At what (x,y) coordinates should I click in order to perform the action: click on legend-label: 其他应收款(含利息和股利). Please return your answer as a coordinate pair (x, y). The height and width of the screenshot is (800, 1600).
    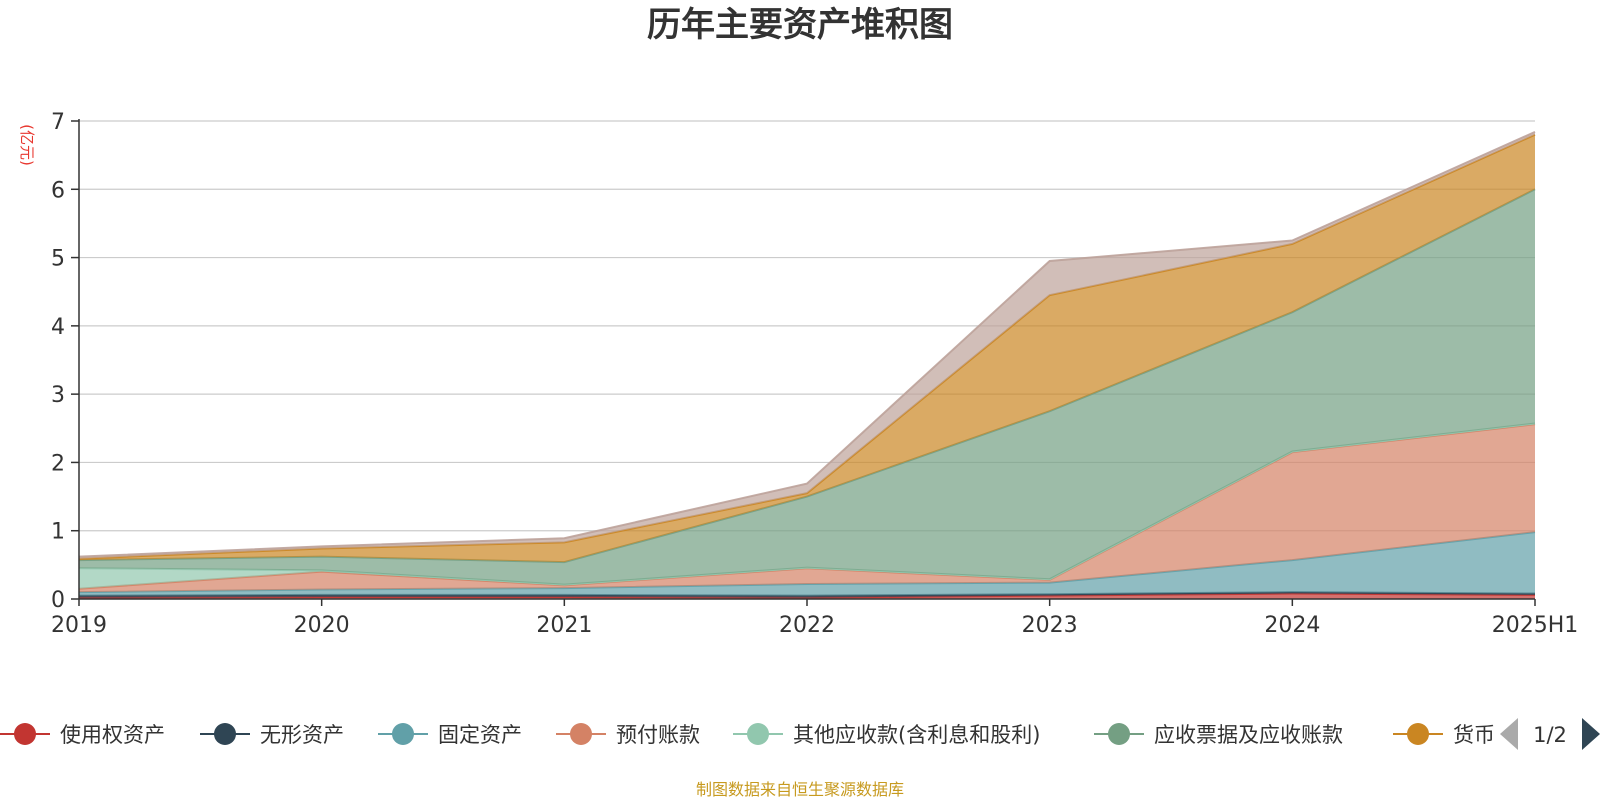
    Looking at the image, I should click on (916, 735).